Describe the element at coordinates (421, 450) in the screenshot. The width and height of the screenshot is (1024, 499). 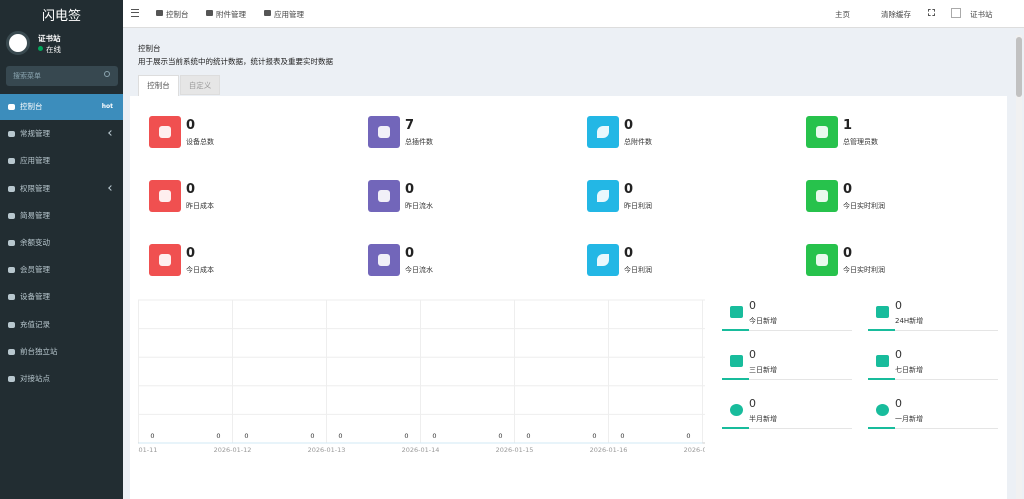
I see `x-tick-label: 2026-01-14` at that location.